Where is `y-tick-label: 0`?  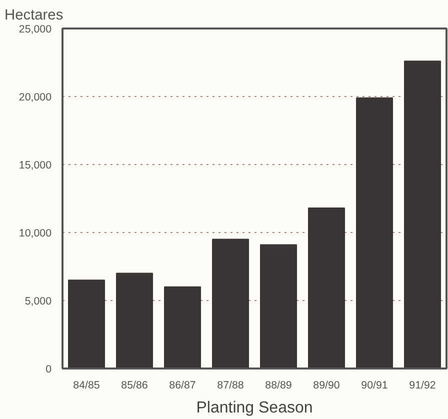 y-tick-label: 0 is located at coordinates (49, 370).